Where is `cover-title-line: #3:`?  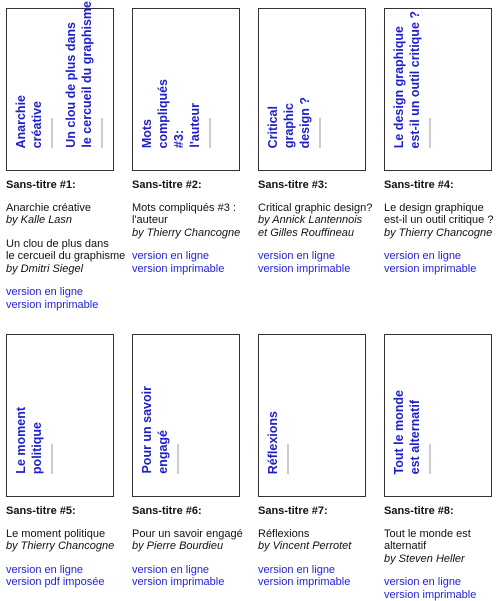 cover-title-line: #3: is located at coordinates (179, 139).